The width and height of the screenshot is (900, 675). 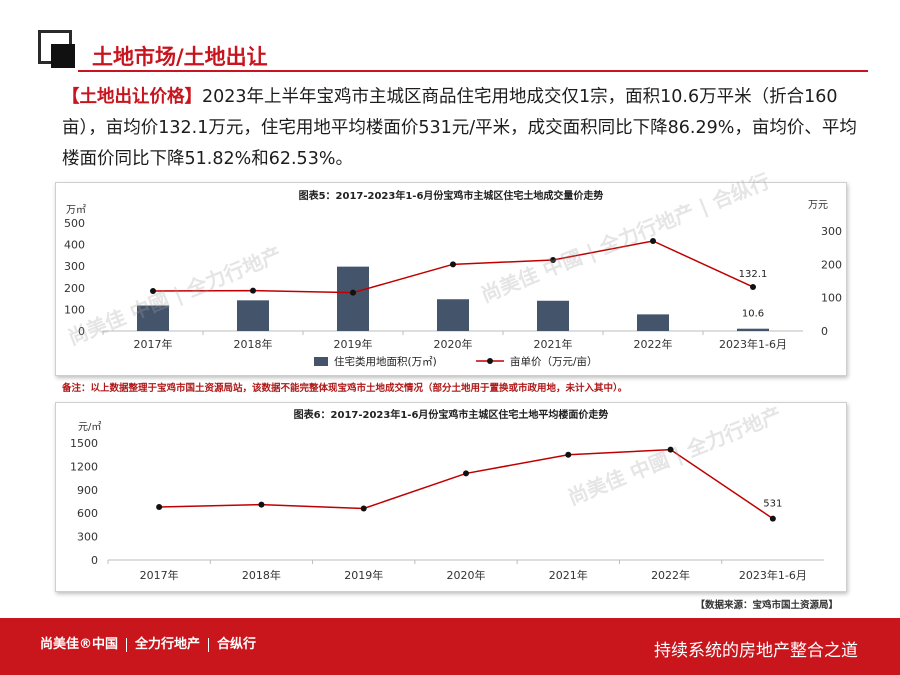 I want to click on chart-title: 图表6：2017-2023年1-6月份宝鸡市主城区住宅土地平均楼面价走势, so click(x=451, y=414).